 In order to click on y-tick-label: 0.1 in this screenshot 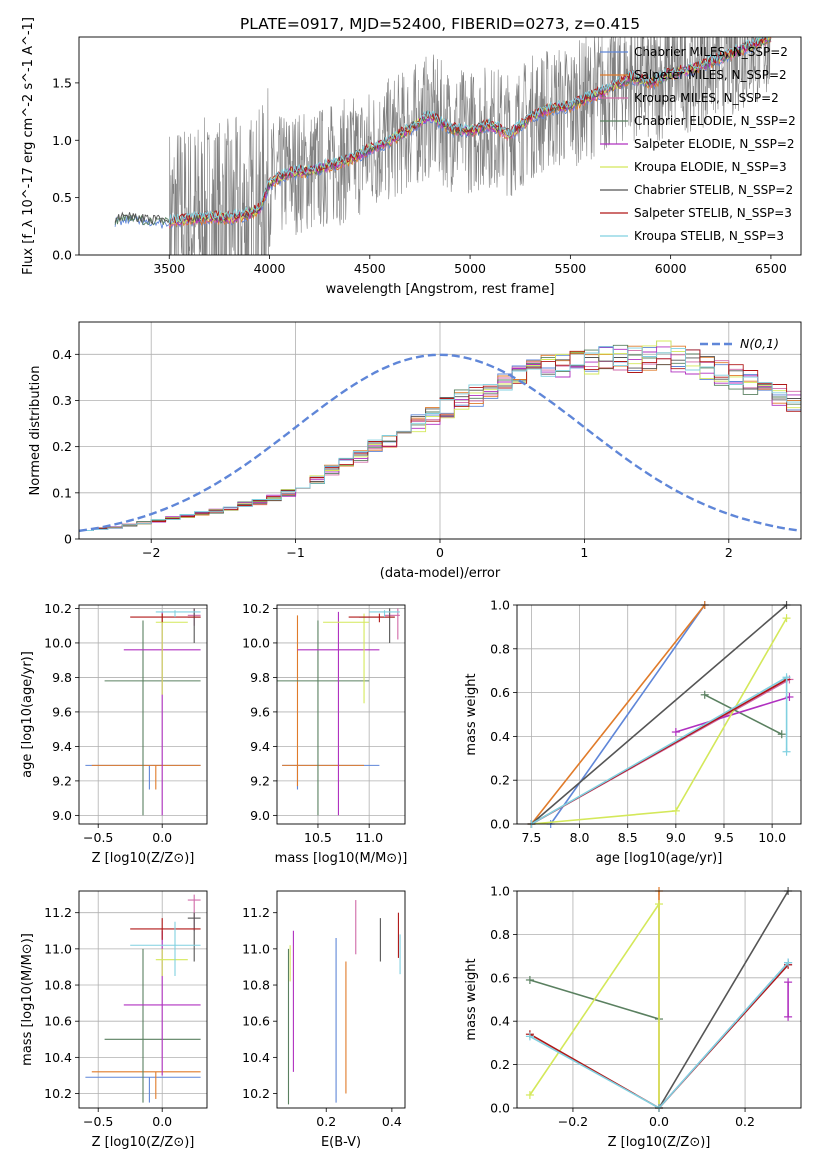, I will do `click(62, 492)`.